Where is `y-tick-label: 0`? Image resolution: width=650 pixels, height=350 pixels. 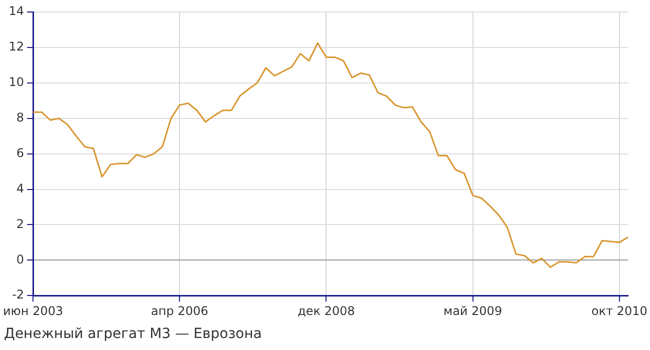 y-tick-label: 0 is located at coordinates (20, 259).